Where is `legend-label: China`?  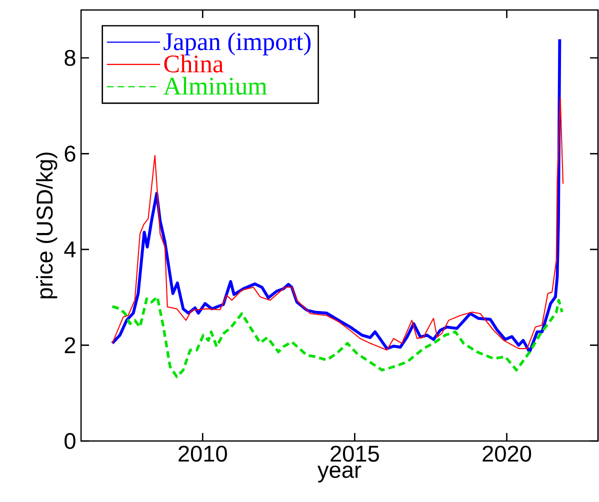
legend-label: China is located at coordinates (194, 63).